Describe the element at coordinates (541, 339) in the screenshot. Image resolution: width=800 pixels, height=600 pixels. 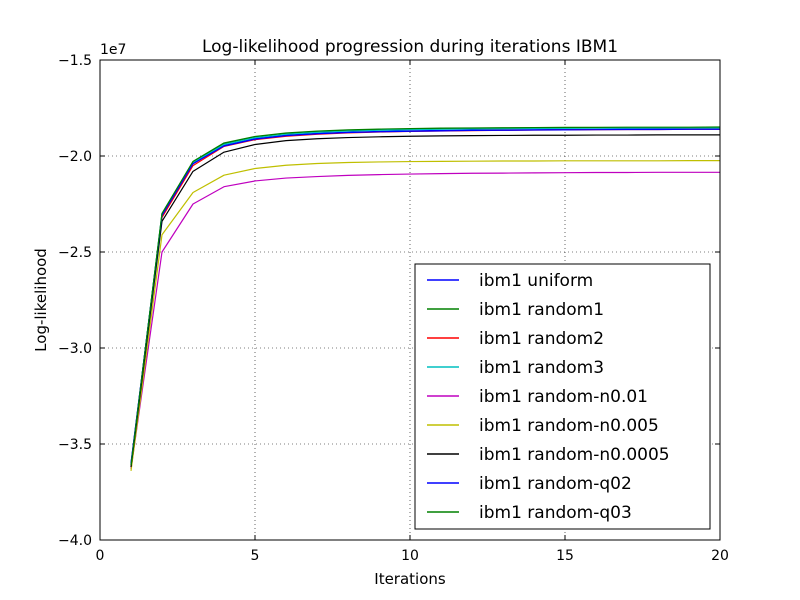
I see `legend-label-3: ibm1 random2` at that location.